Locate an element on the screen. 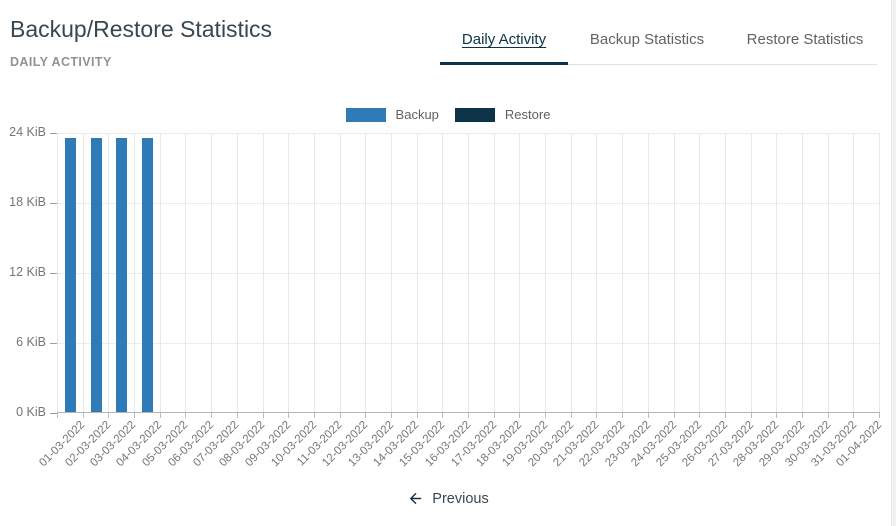 The height and width of the screenshot is (526, 896). tab-daily-activity: Daily Activity is located at coordinates (504, 39).